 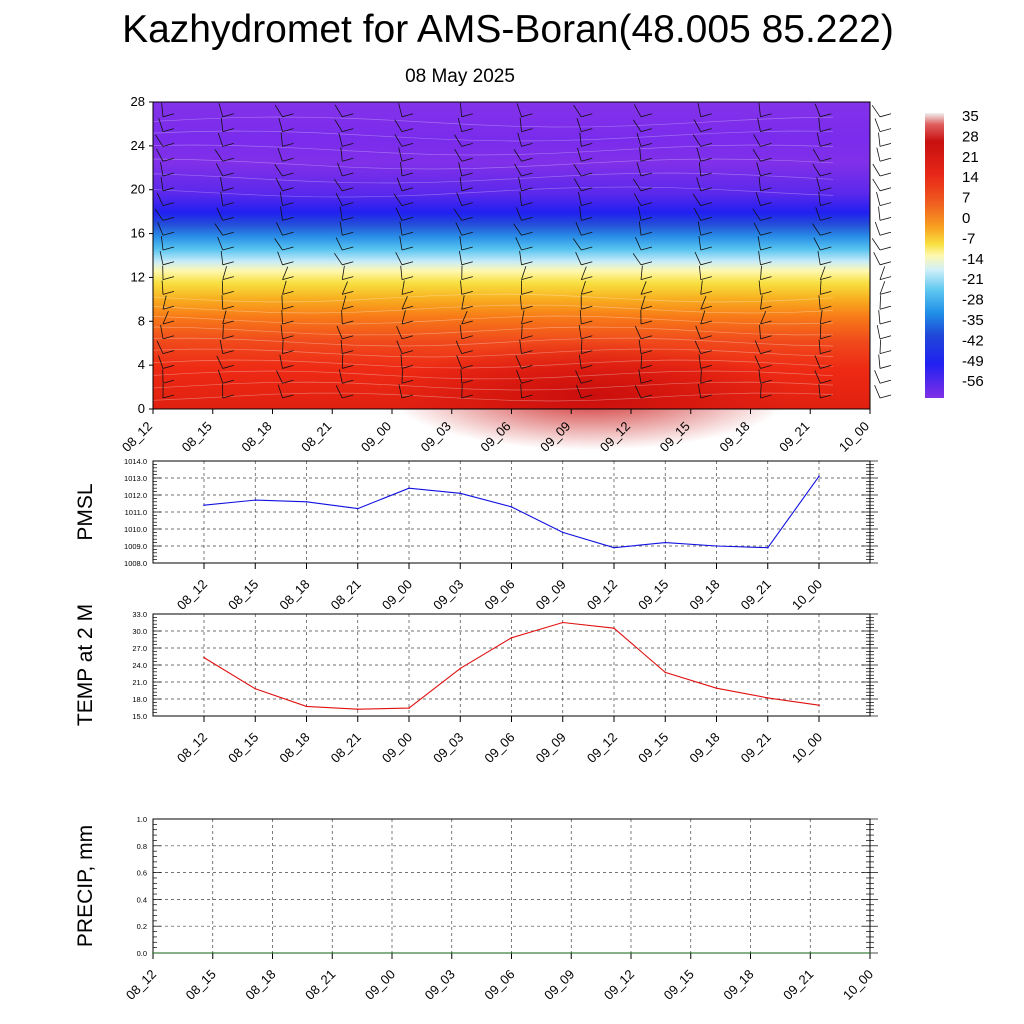 I want to click on colorbar-label: -21, so click(x=973, y=279).